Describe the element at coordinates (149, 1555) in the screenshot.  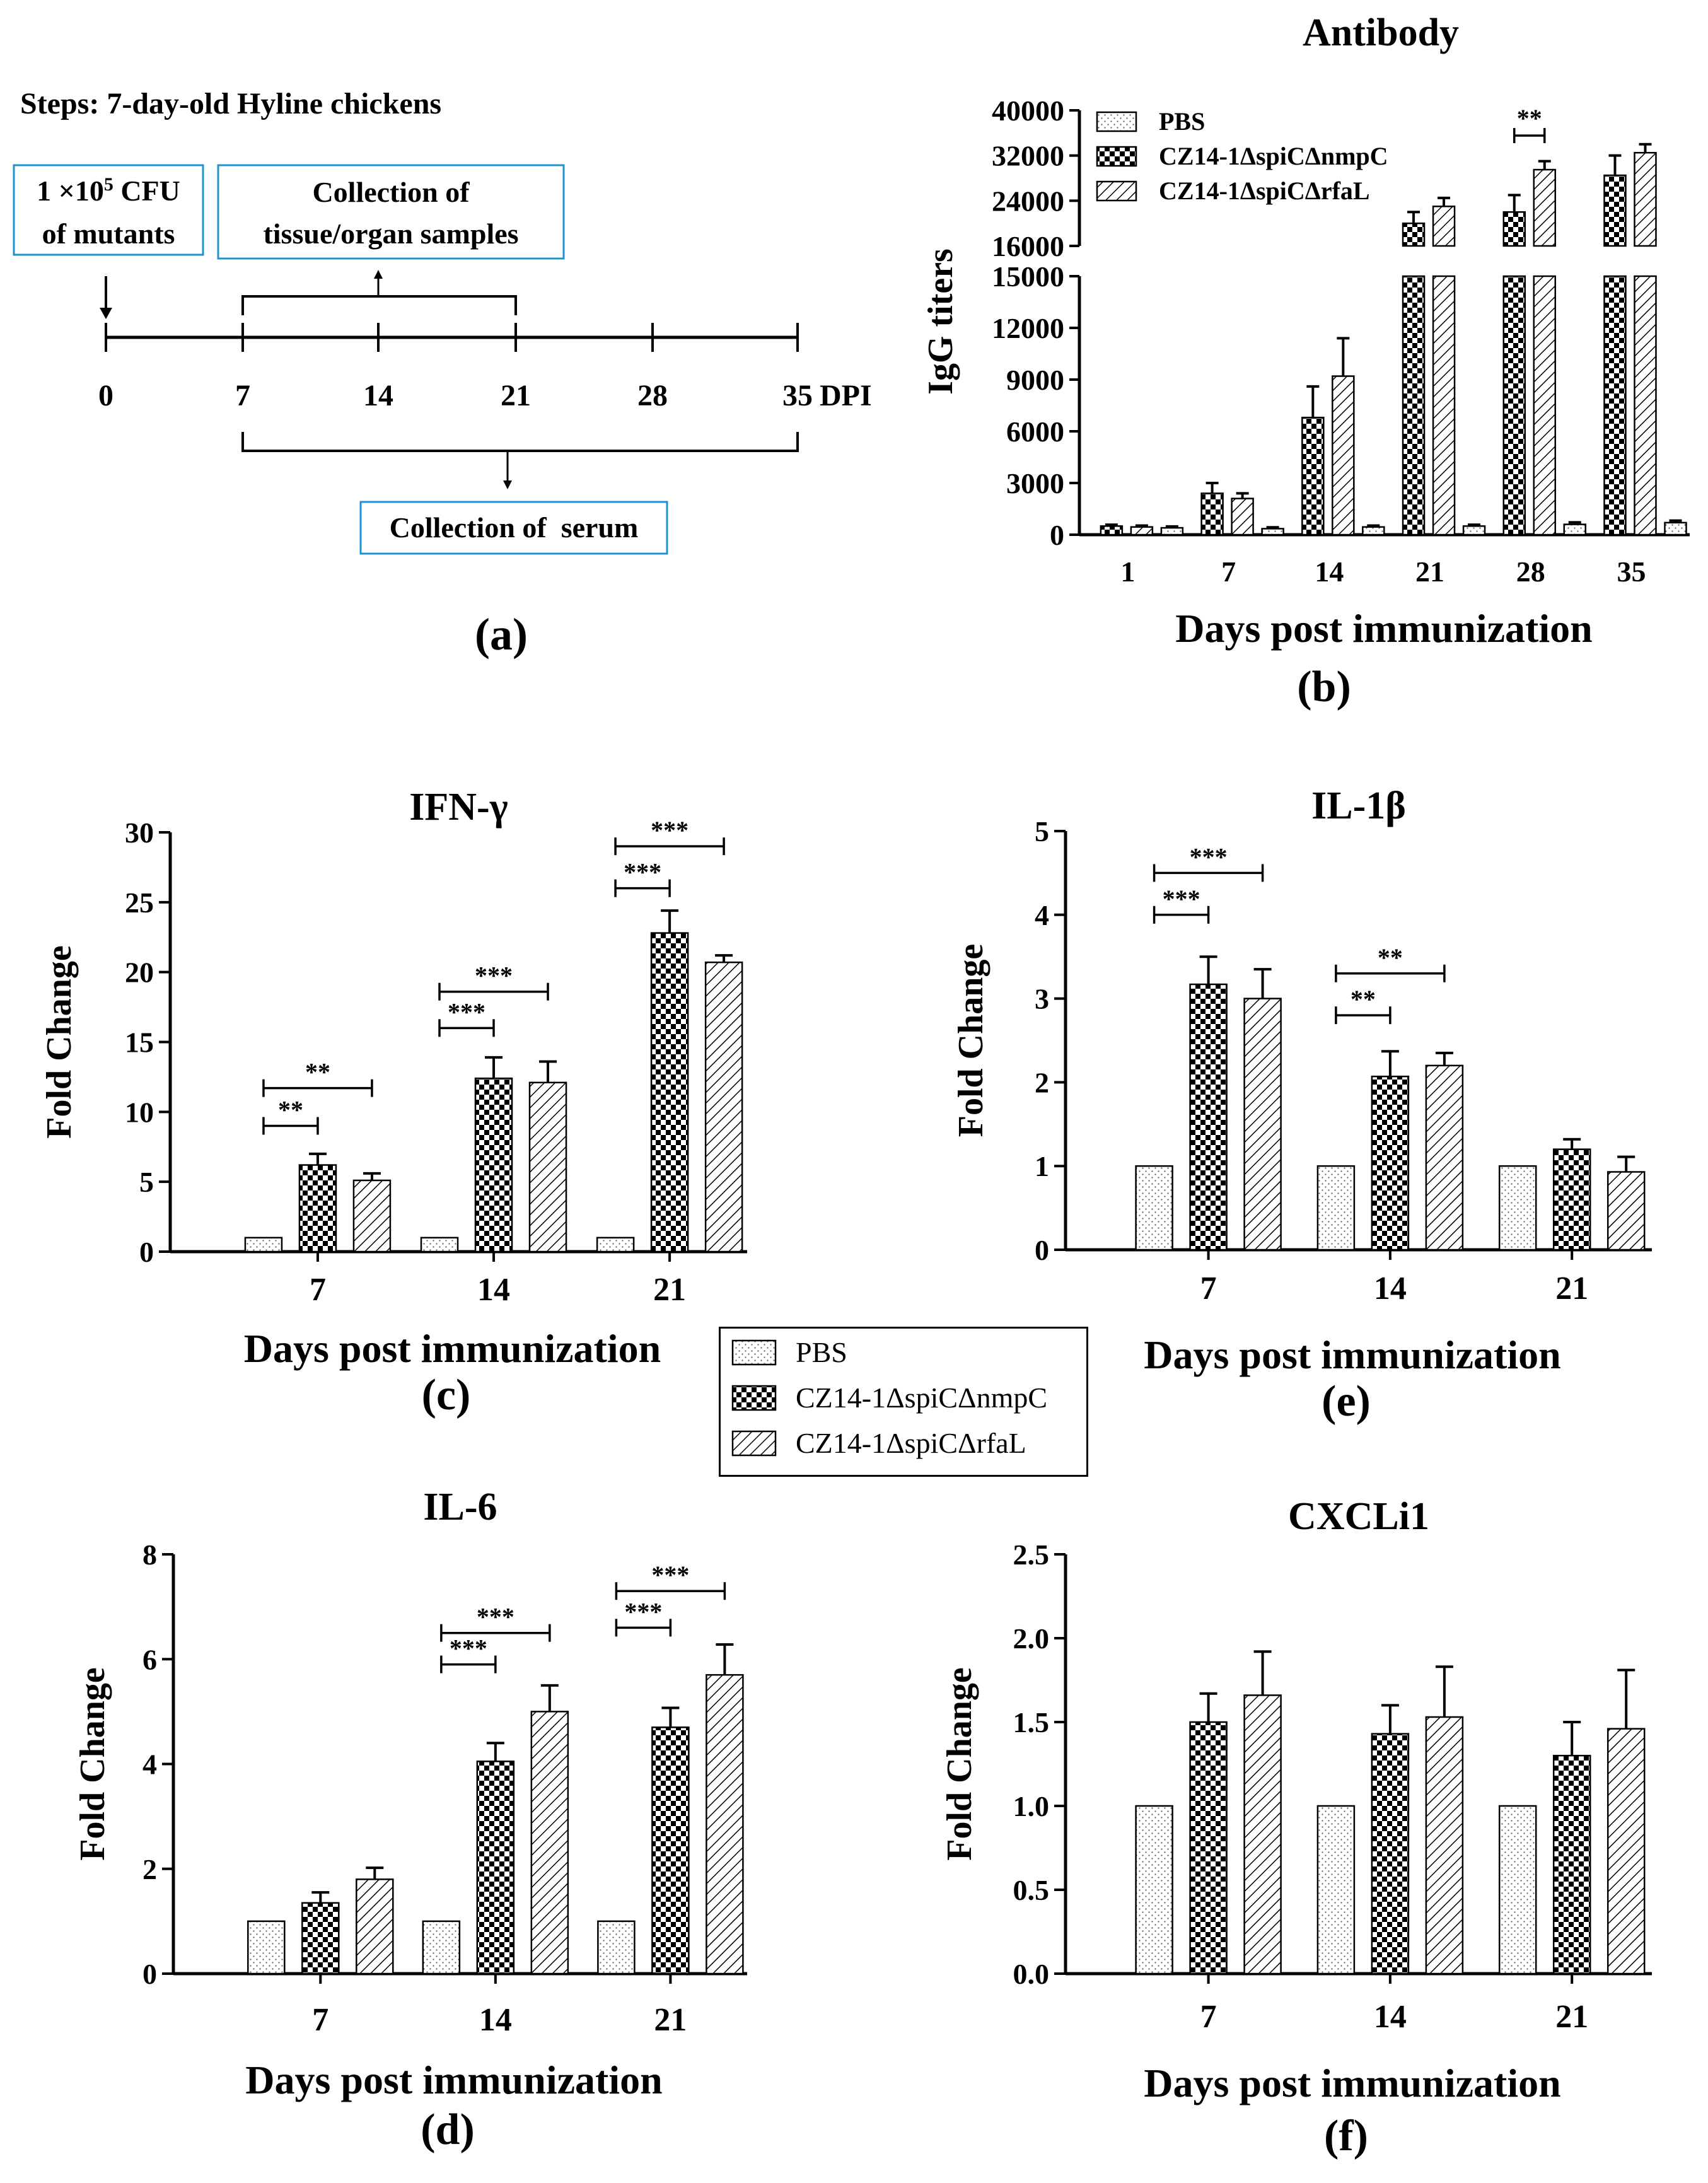
I see `y-tick-label: 8` at that location.